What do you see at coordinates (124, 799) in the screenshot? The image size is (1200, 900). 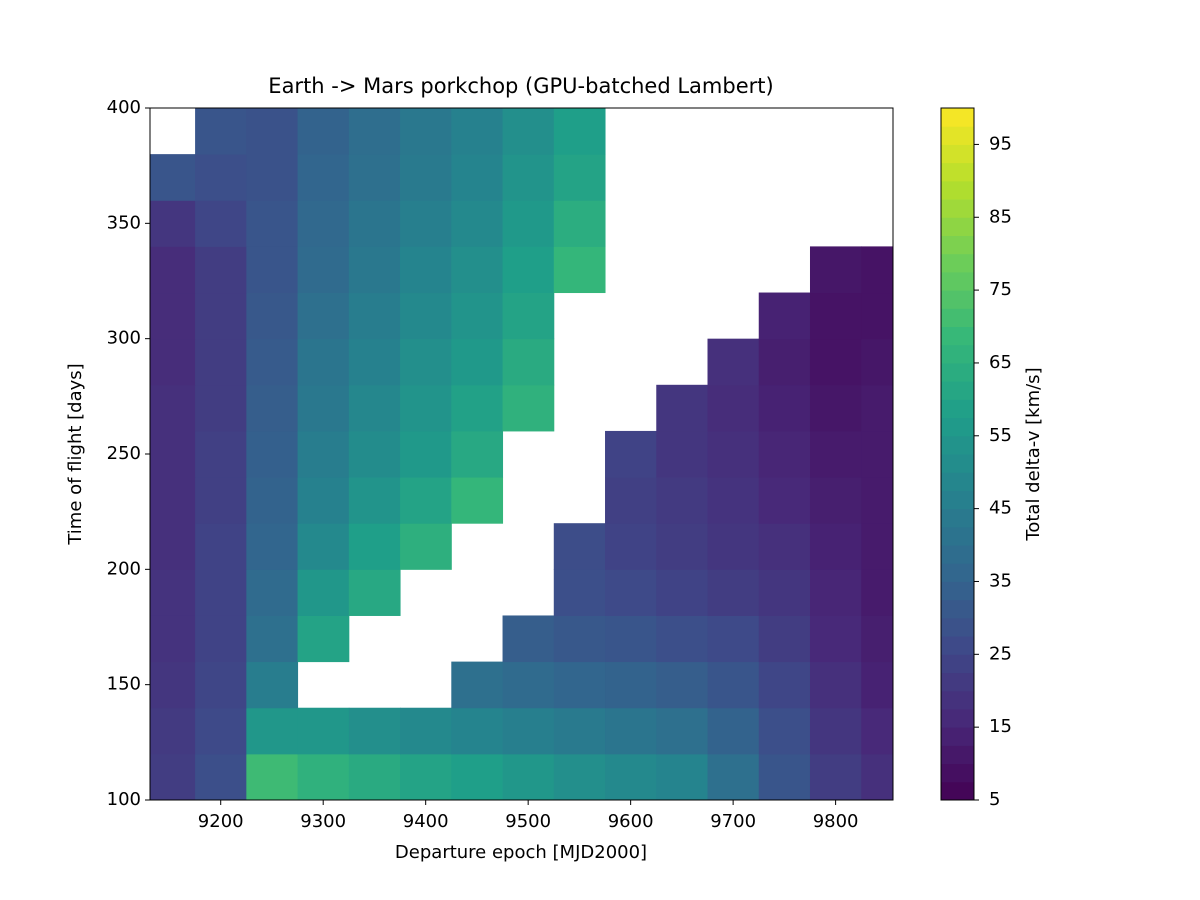 I see `y-tick-label: 100` at bounding box center [124, 799].